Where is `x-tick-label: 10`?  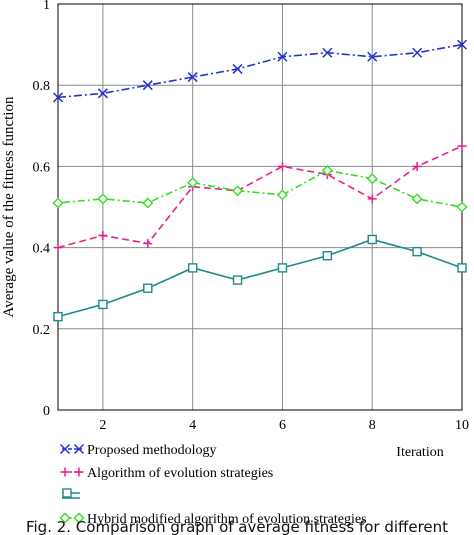 x-tick-label: 10 is located at coordinates (462, 425).